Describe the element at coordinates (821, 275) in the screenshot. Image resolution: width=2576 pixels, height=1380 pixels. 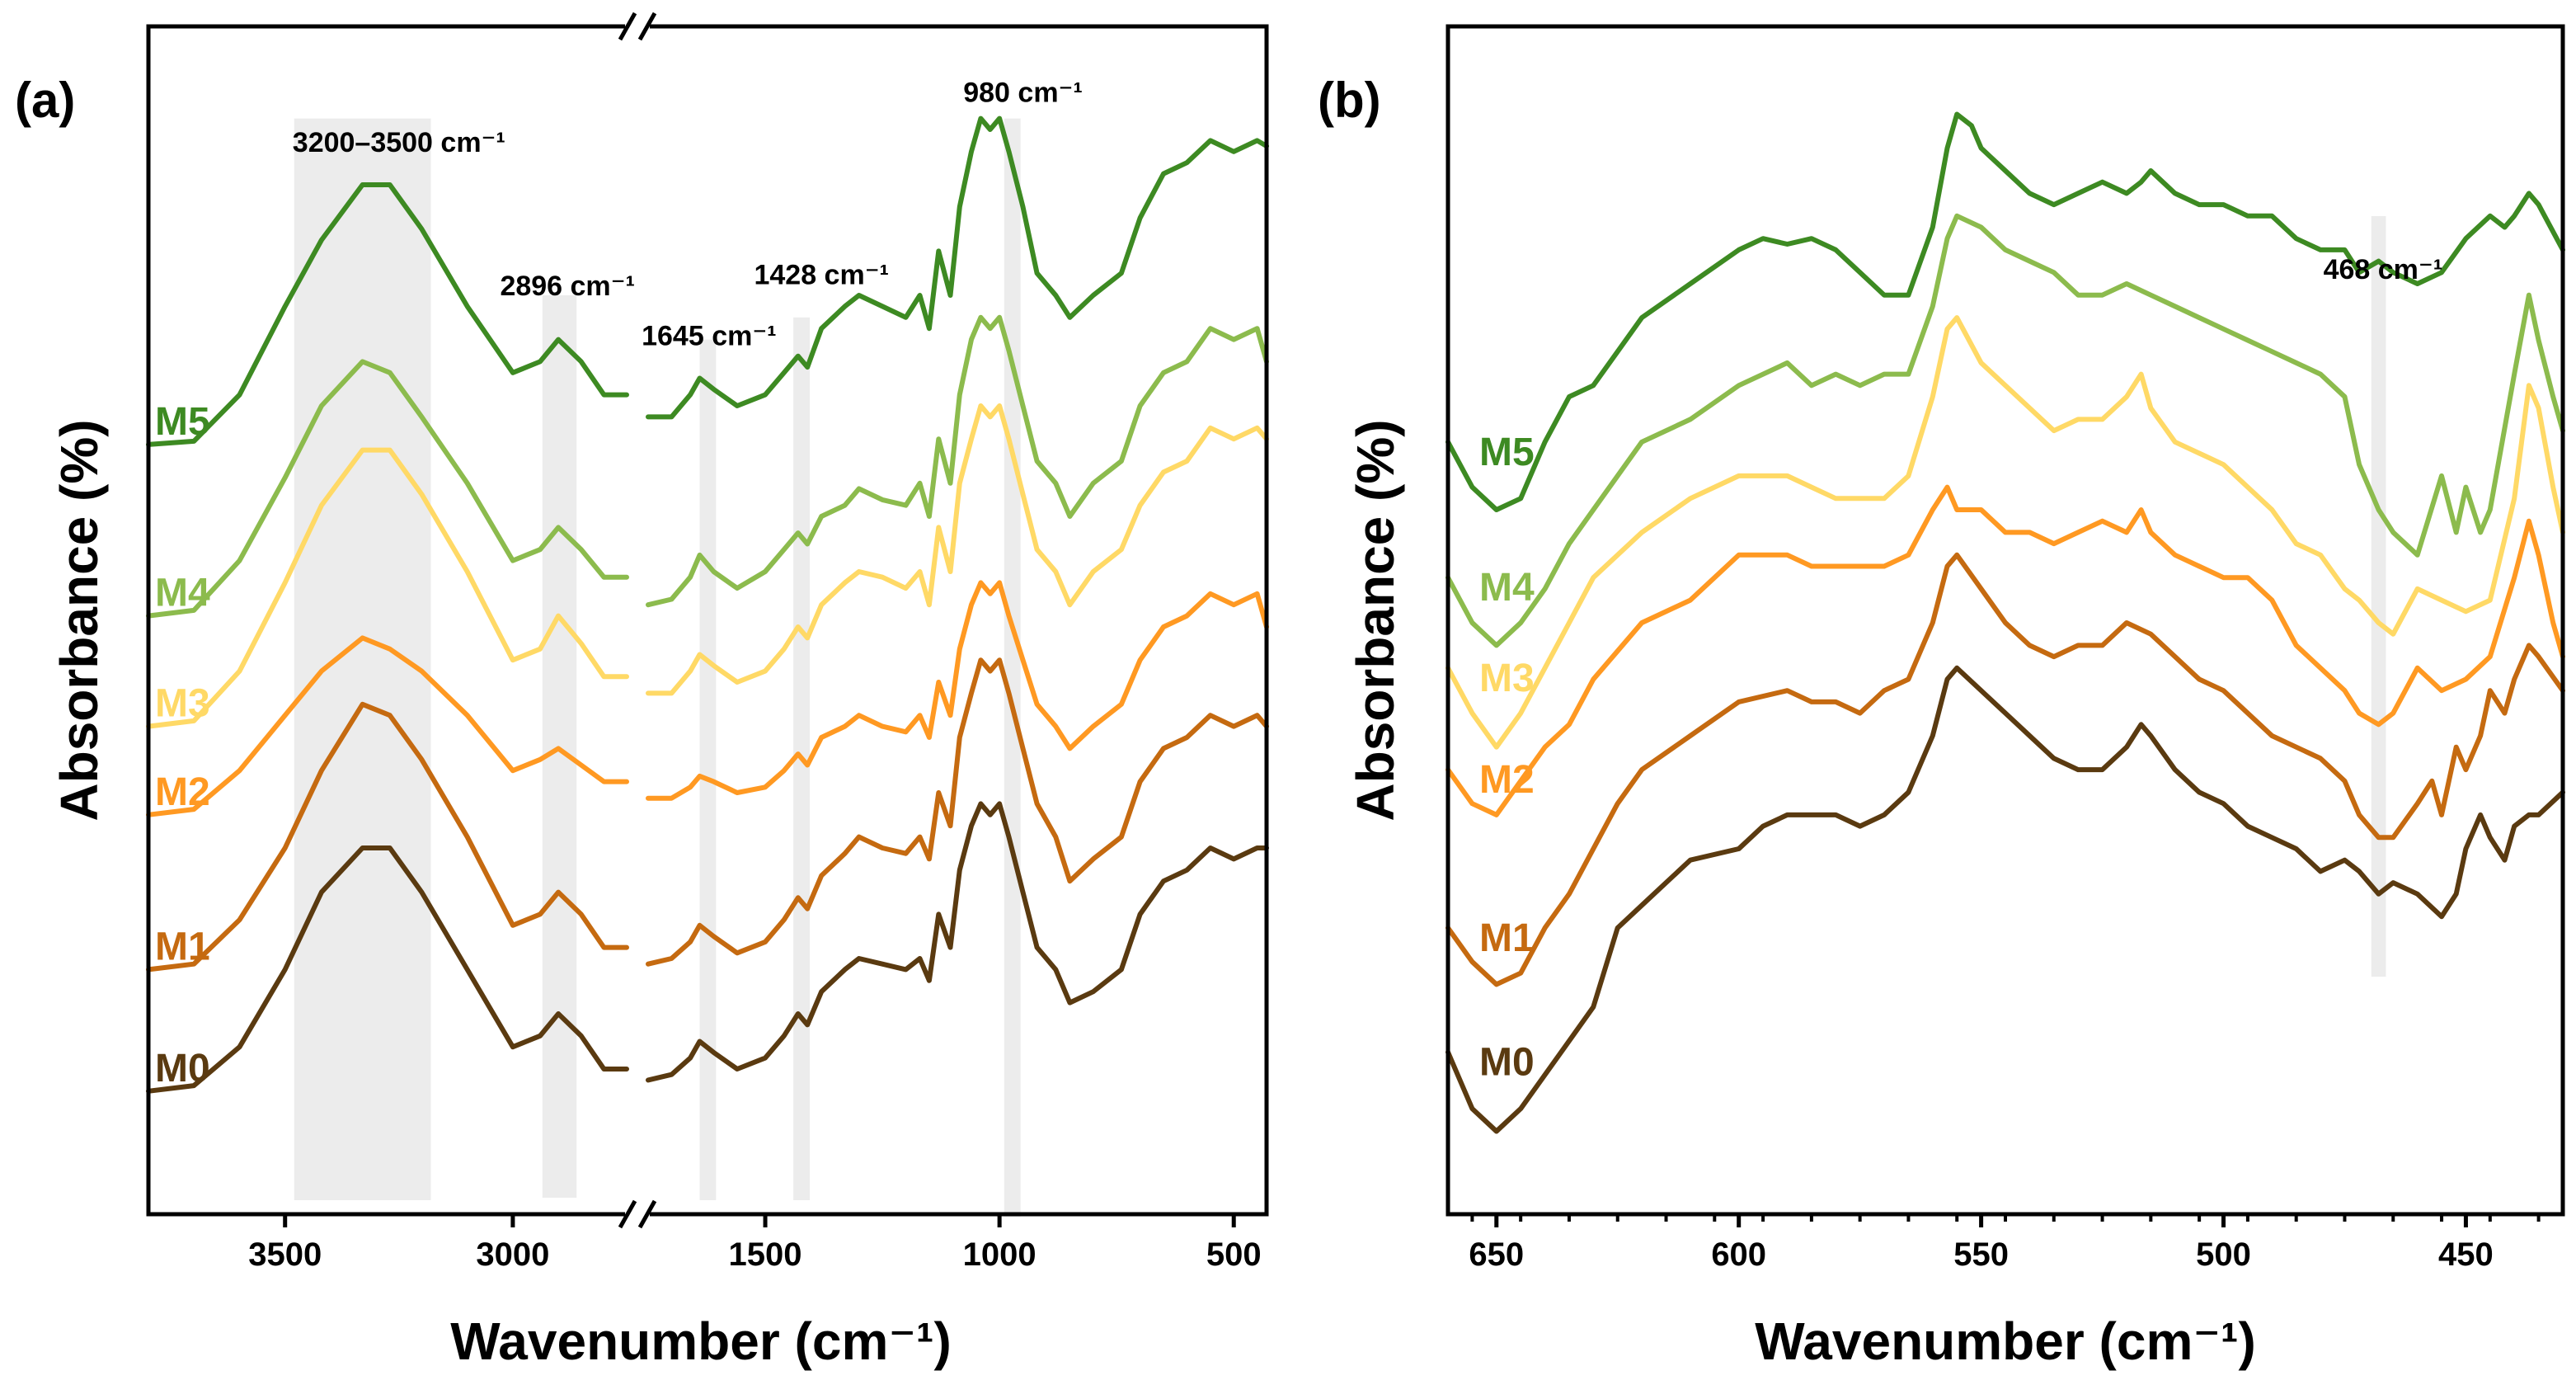
I see `annotation-label-a-3: 1428 cm⁻¹` at that location.